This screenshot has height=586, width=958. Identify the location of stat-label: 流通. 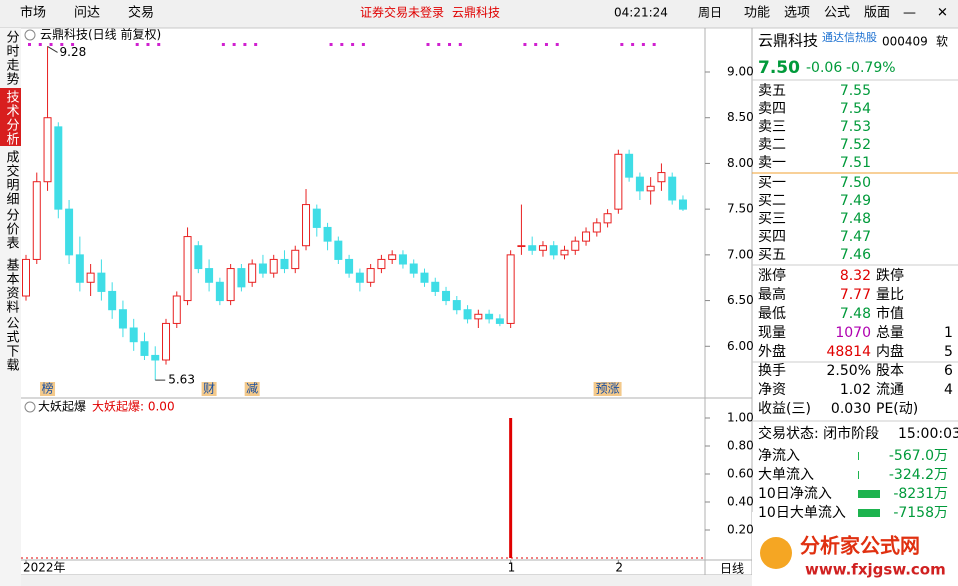
(890, 390).